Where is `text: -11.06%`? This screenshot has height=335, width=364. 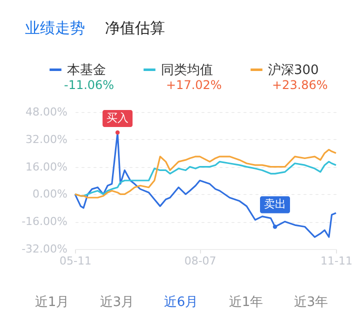 text: -11.06% is located at coordinates (89, 85).